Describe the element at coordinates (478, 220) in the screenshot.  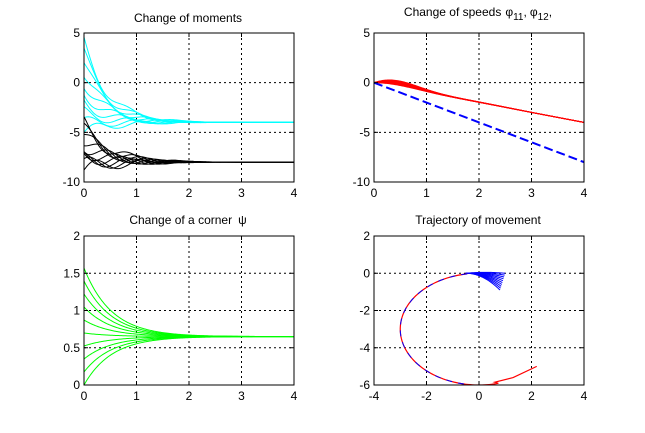
I see `chart-title: Trajectory of movement` at that location.